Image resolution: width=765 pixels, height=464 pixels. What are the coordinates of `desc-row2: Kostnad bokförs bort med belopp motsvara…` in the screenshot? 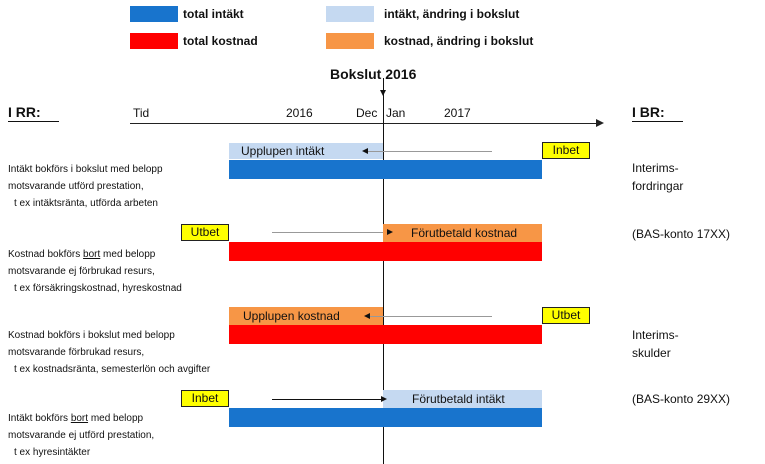 It's located at (95, 271).